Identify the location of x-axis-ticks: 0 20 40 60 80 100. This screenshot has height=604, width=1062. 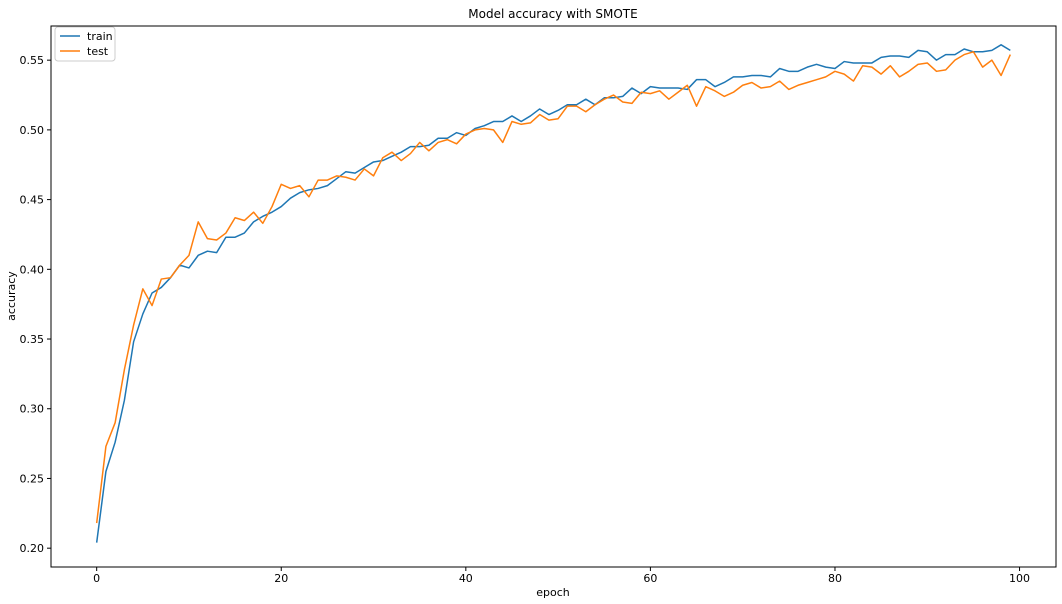
(561, 576).